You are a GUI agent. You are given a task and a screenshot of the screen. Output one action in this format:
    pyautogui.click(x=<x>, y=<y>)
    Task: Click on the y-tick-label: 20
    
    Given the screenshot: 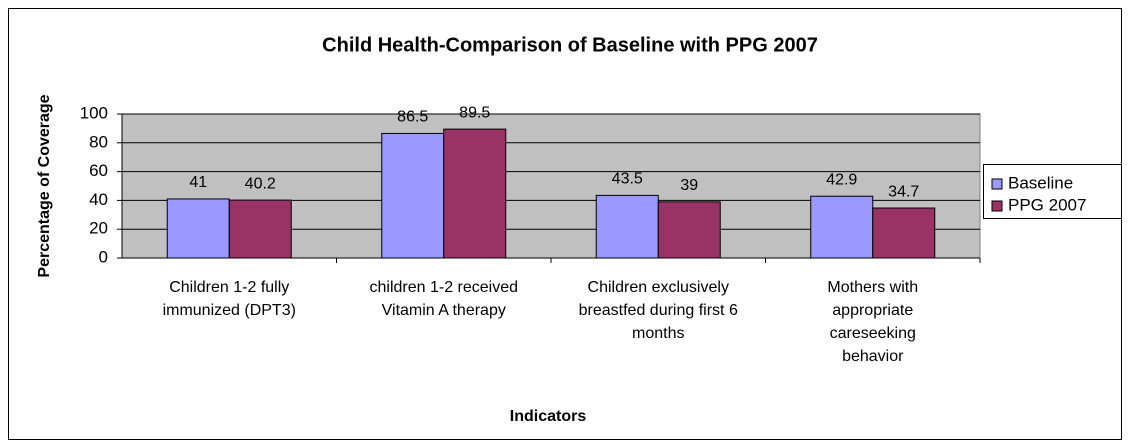 What is the action you would take?
    pyautogui.click(x=98, y=228)
    